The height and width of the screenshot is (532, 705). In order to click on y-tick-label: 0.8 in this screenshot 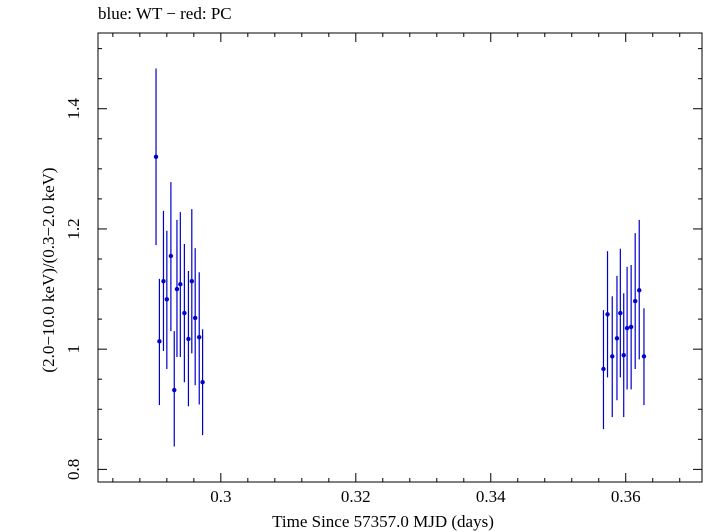, I will do `click(73, 469)`.